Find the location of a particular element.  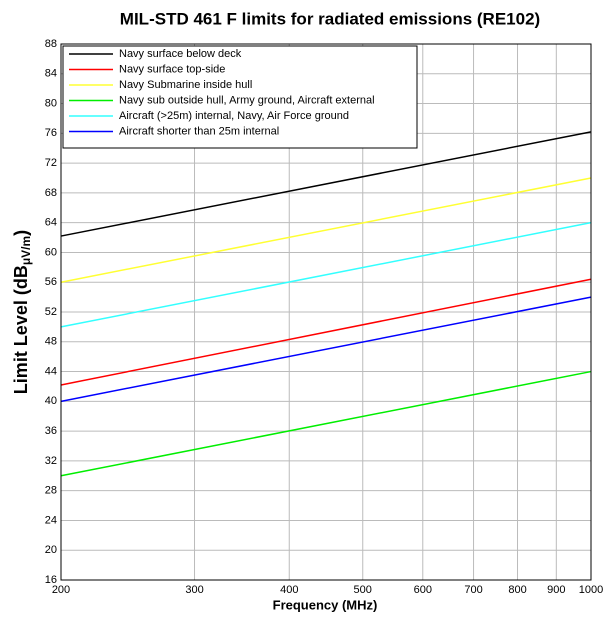

y-tick-label: 44 is located at coordinates (51, 371).